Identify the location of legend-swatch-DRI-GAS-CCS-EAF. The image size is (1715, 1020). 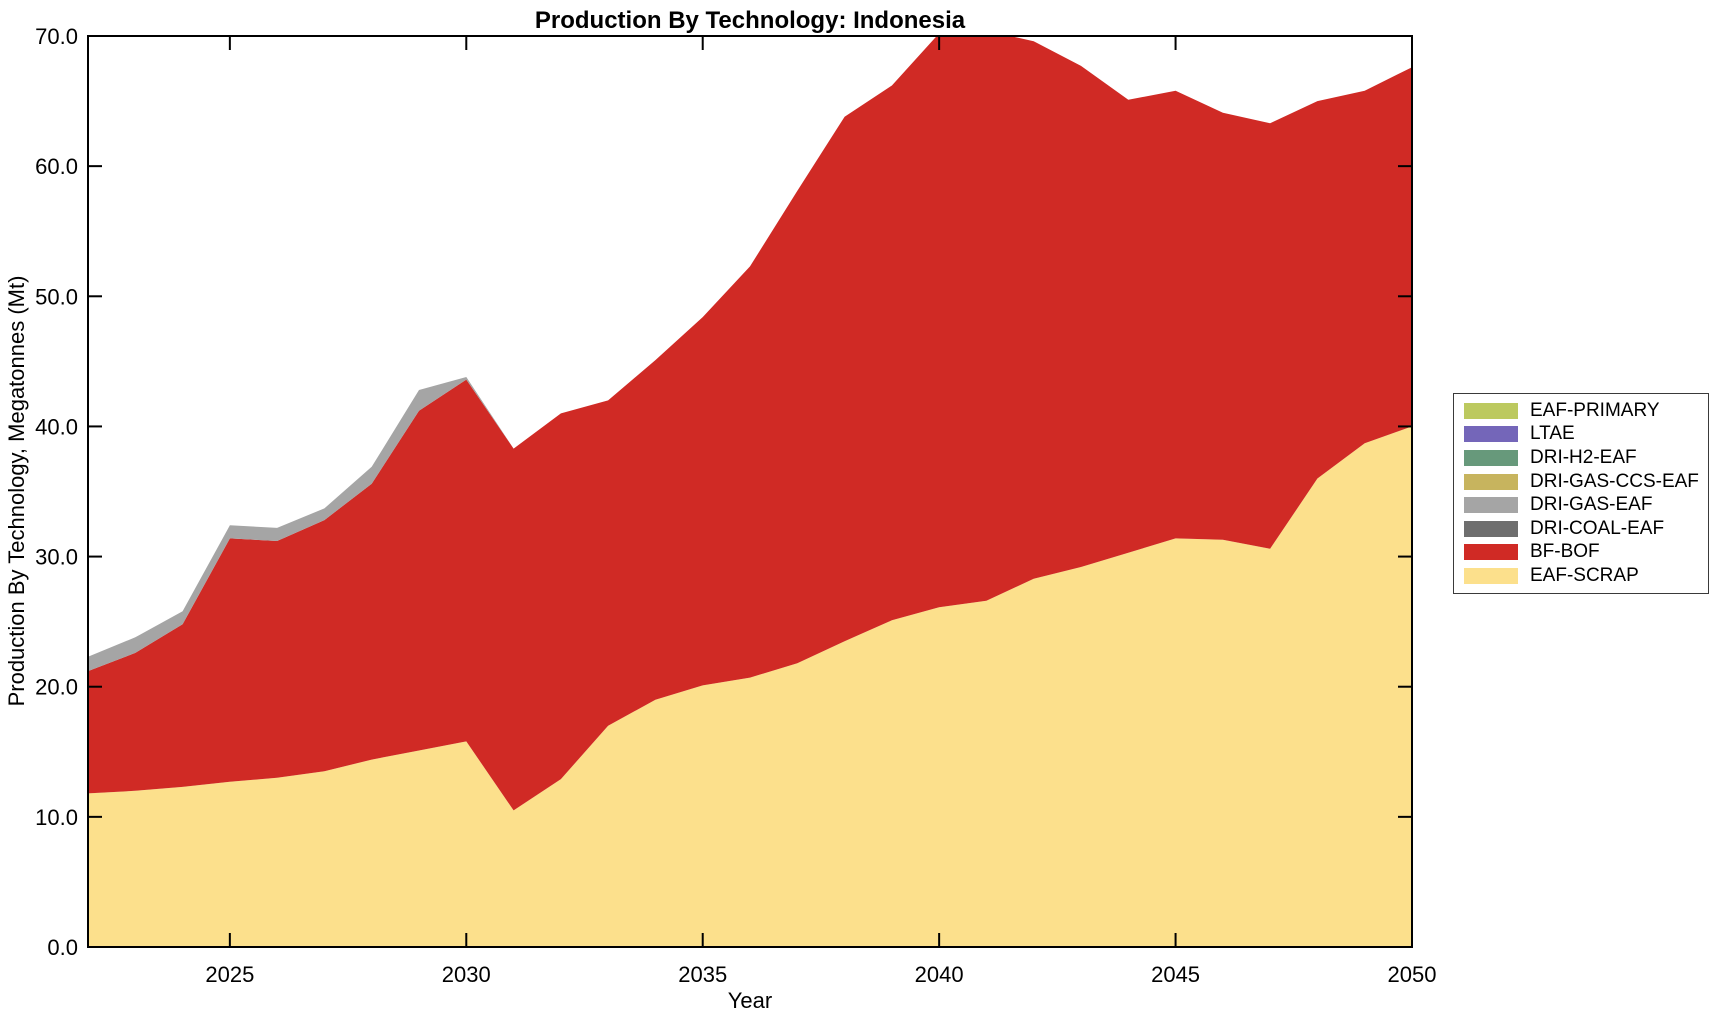
(1491, 481).